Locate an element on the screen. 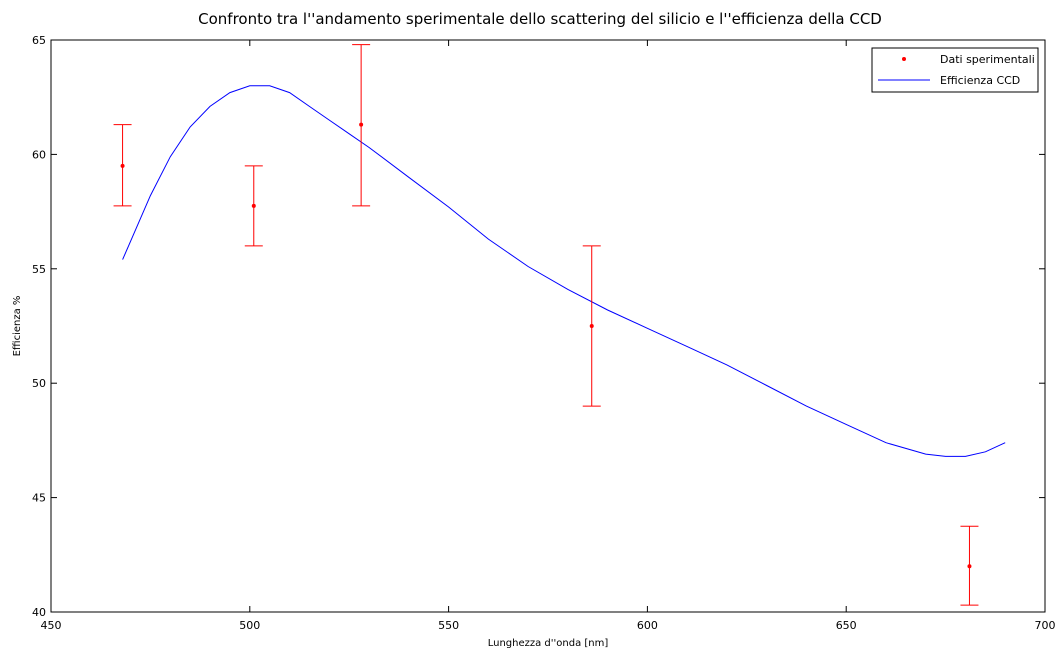 The image size is (1059, 654). legend-marker-dati is located at coordinates (904, 59).